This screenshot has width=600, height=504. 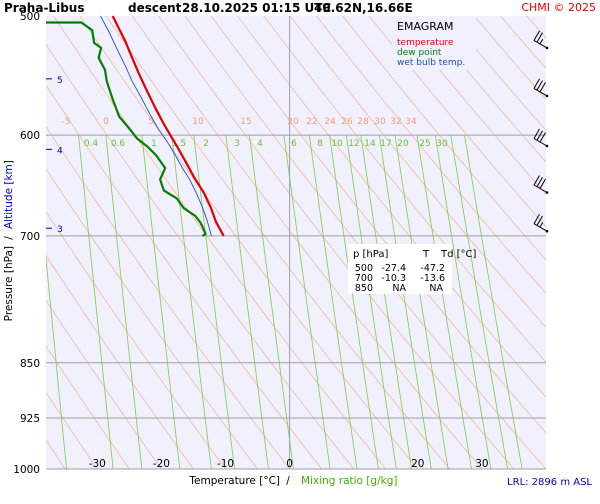 I want to click on chart-title-datetime: 28.10.2025 01:15 UTC, so click(x=256, y=8).